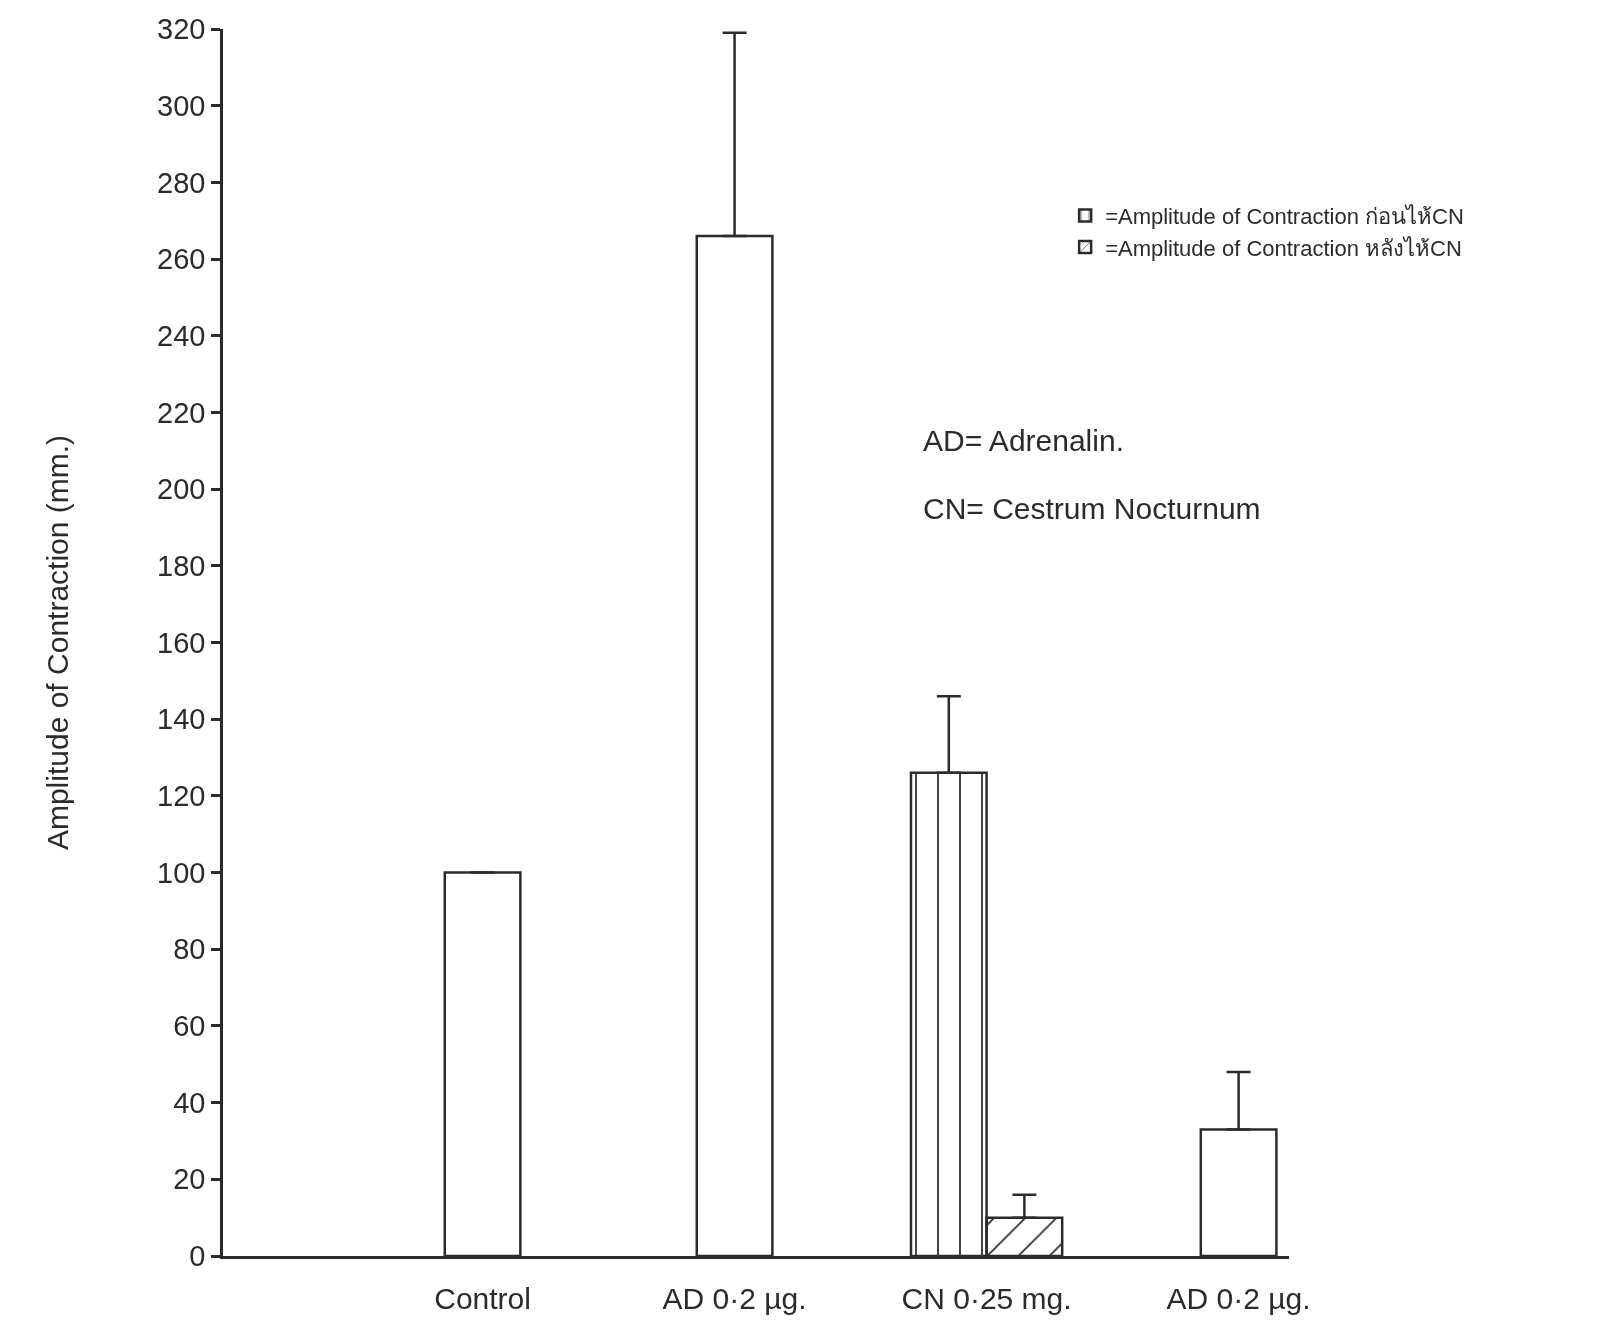  What do you see at coordinates (181, 182) in the screenshot?
I see `y-tick-label: 280` at bounding box center [181, 182].